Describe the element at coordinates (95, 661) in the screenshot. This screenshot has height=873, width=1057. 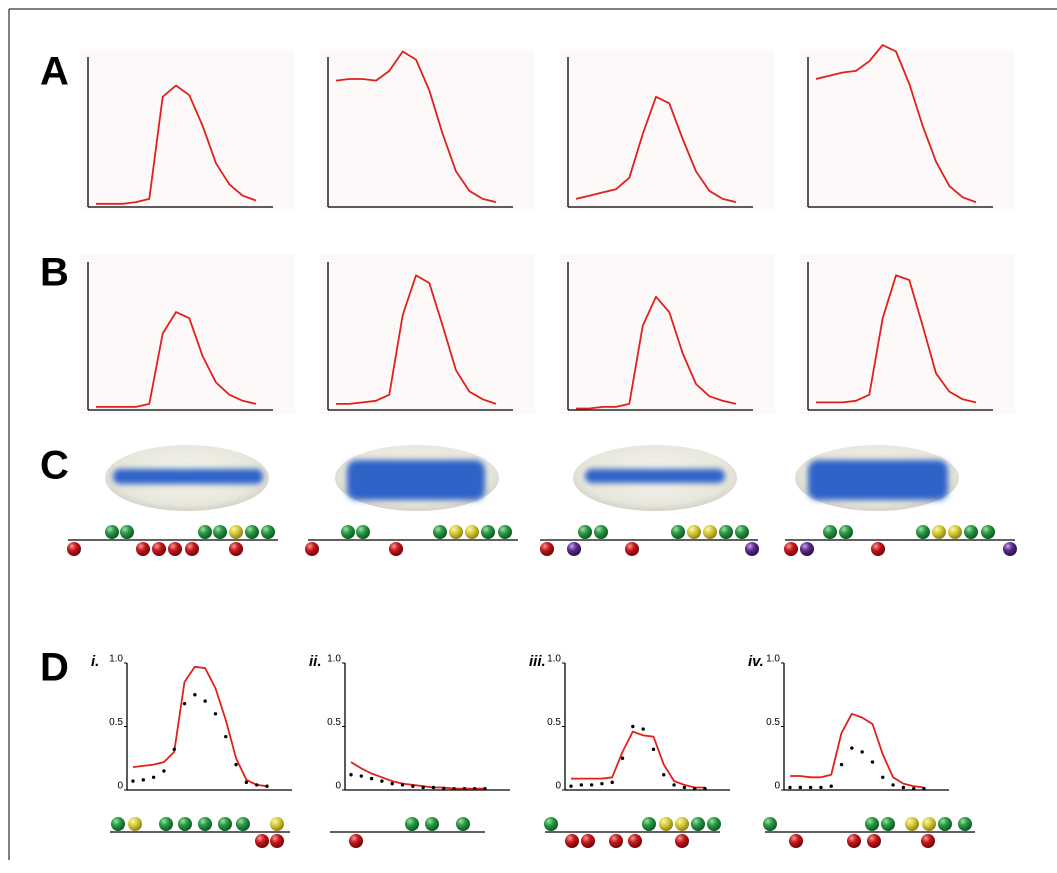
I see `chart-title: i.` at that location.